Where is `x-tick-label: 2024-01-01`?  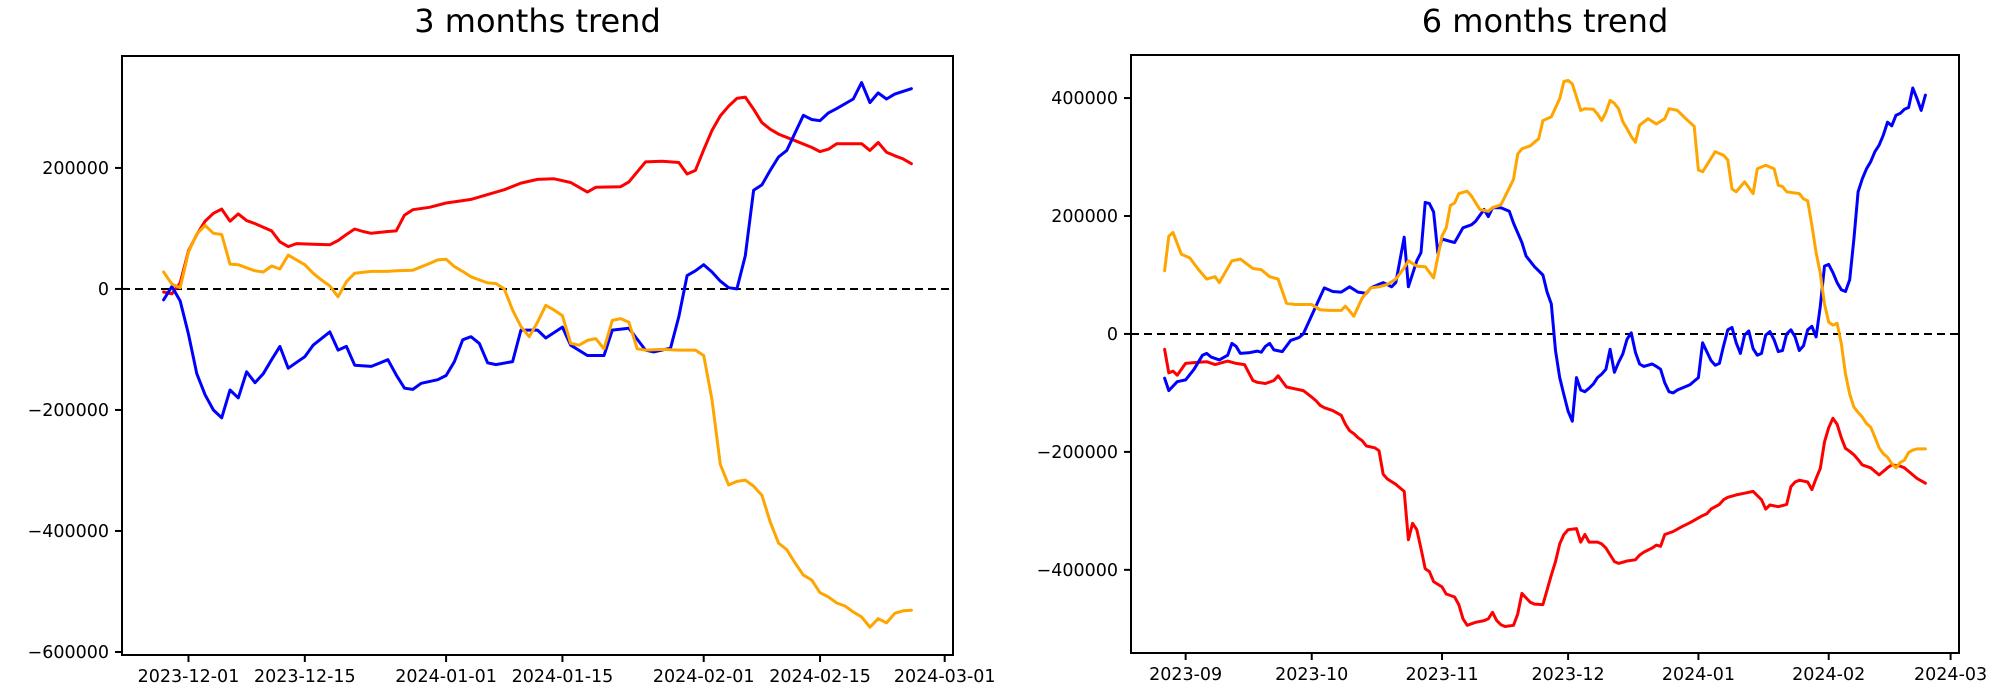
x-tick-label: 2024-01-01 is located at coordinates (446, 677).